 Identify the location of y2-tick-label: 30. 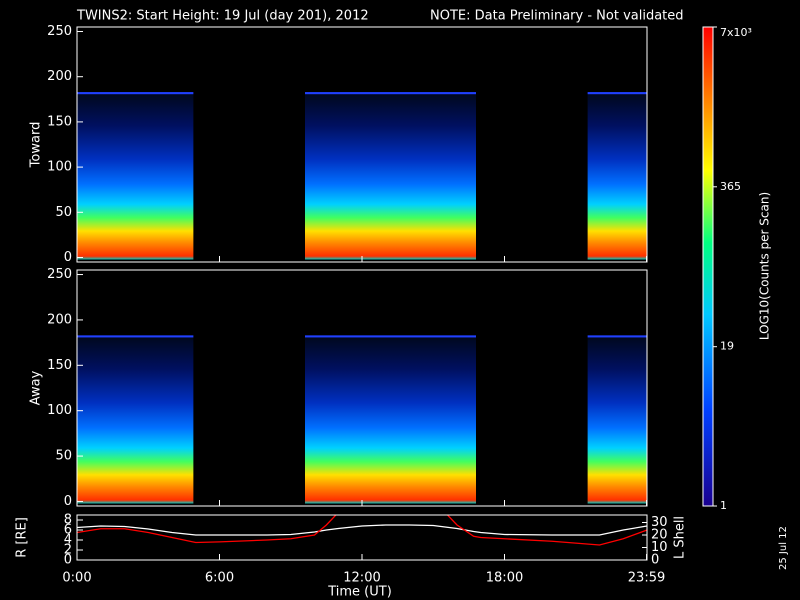
(659, 522).